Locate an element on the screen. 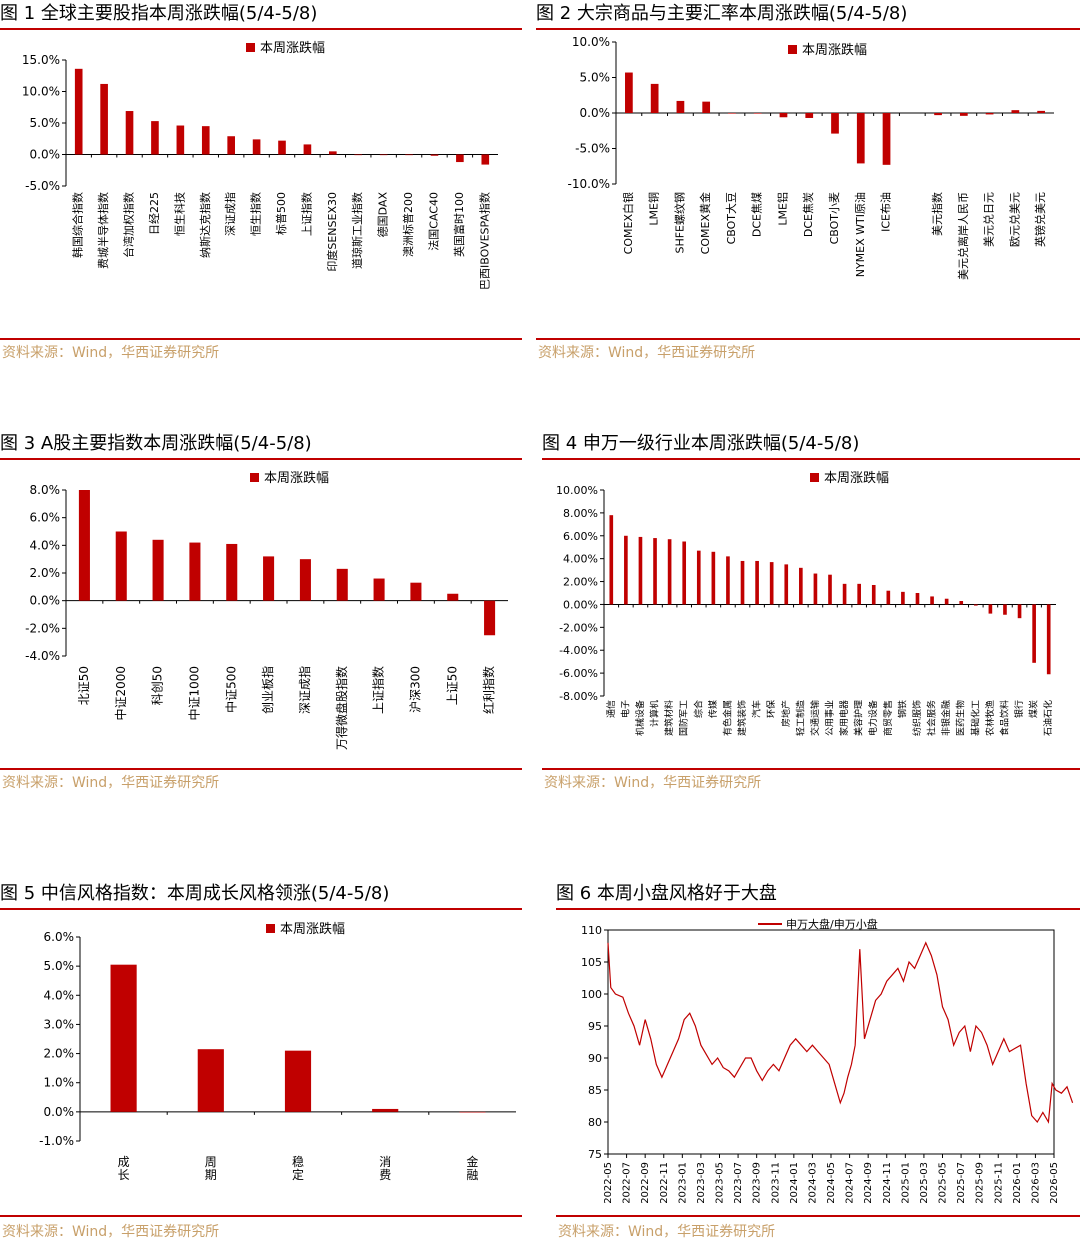 The image size is (1080, 1246). source-note: 资料来源：Wind，华西证券研究所 is located at coordinates (653, 783).